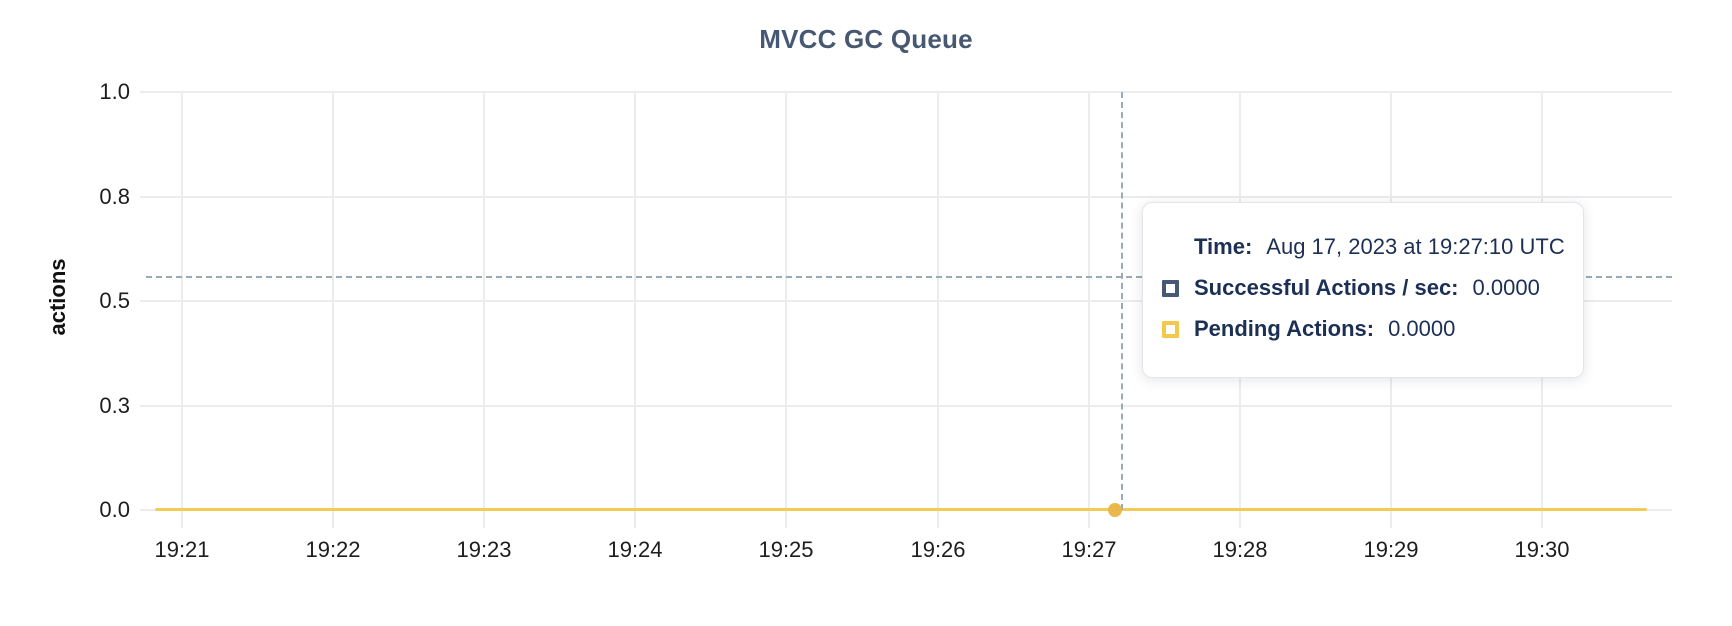  I want to click on tooltip-series-label: Pending Actions:, so click(1284, 328).